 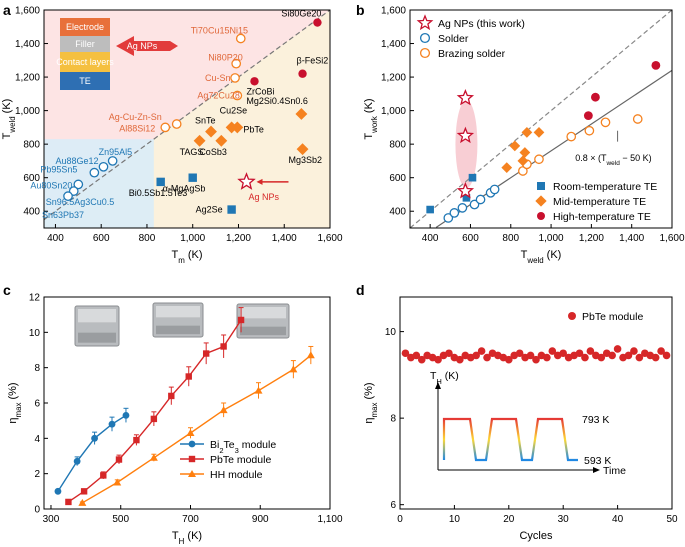 I want to click on panel-a-point-label: Au80Sn20, so click(x=51, y=185).